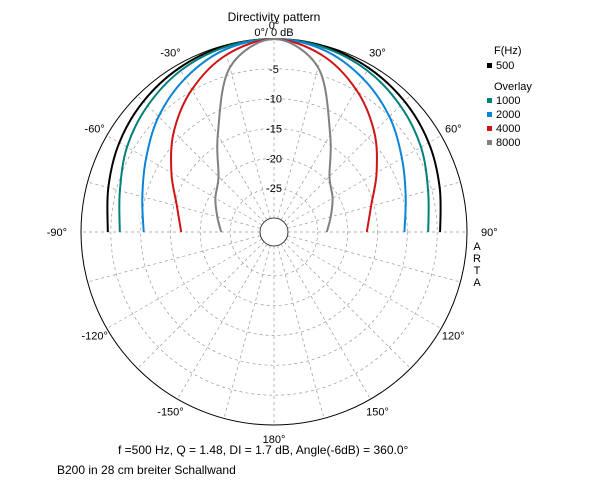 The image size is (600, 485). Describe the element at coordinates (57, 233) in the screenshot. I see `angle-tick-label: -90°` at that location.